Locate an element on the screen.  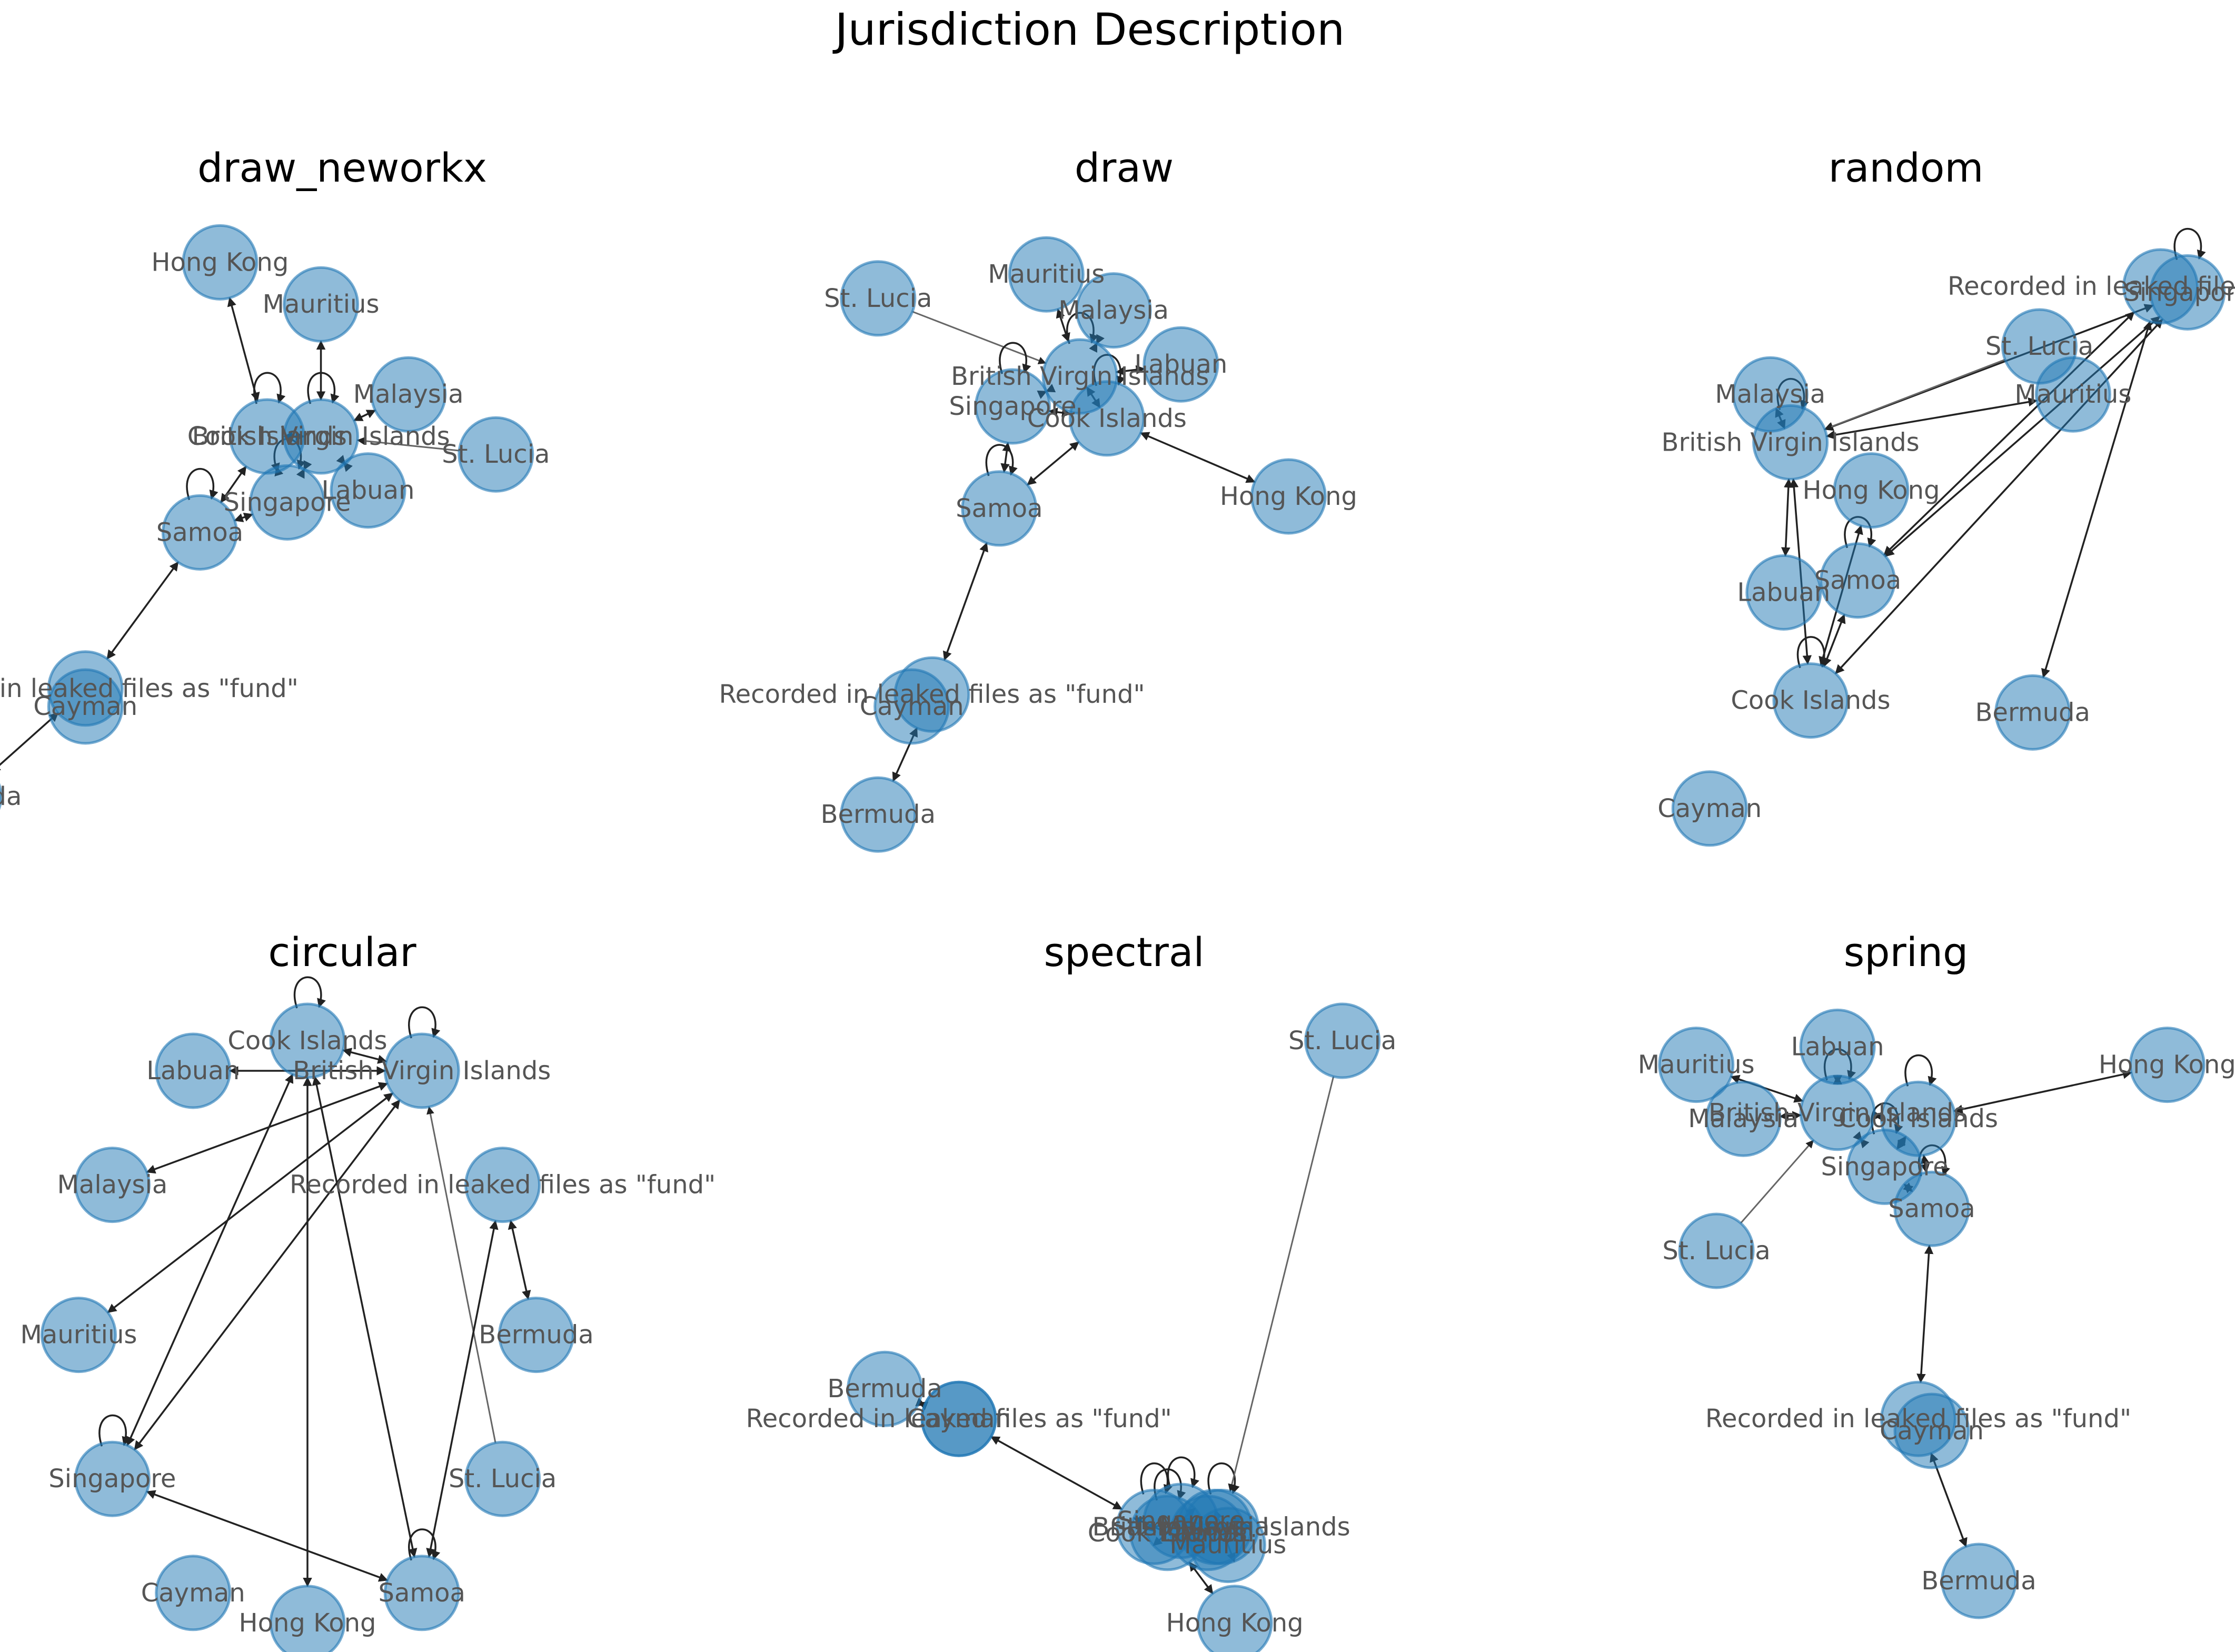
panel-title: draw is located at coordinates (1124, 167).